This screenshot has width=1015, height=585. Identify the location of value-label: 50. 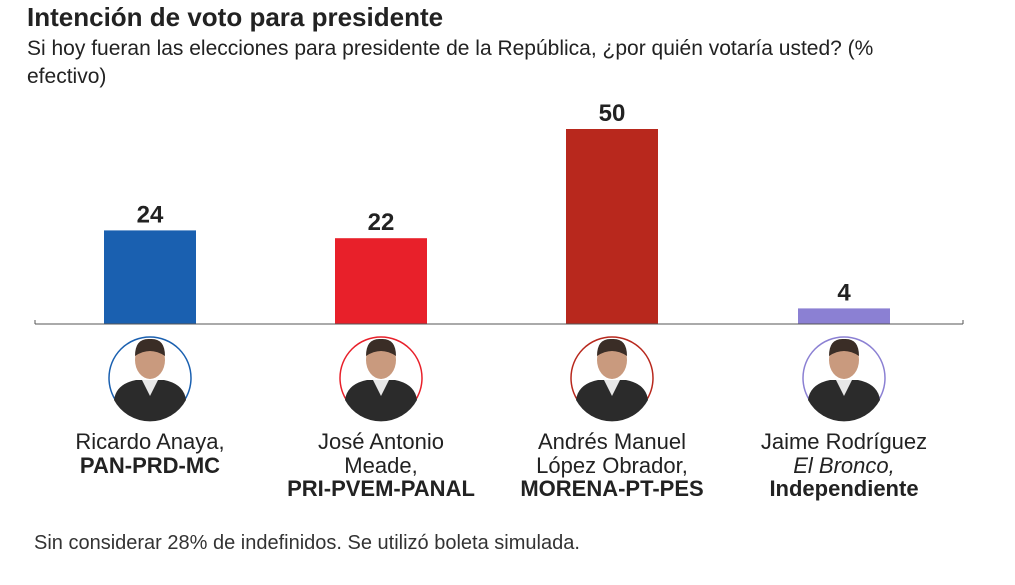
(612, 113).